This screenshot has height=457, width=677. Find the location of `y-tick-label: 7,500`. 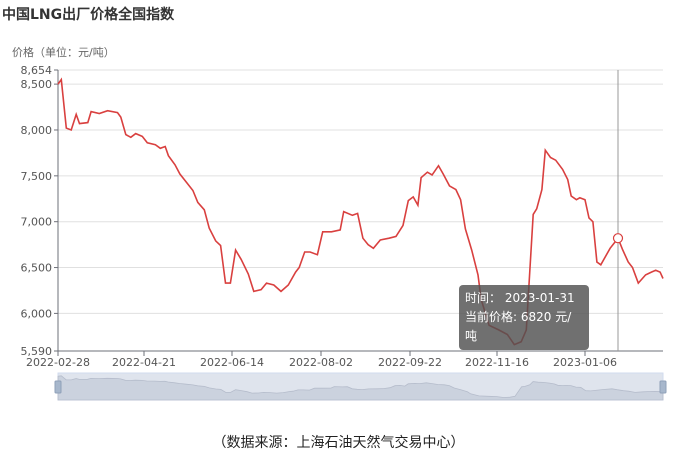

y-tick-label: 7,500 is located at coordinates (37, 176).